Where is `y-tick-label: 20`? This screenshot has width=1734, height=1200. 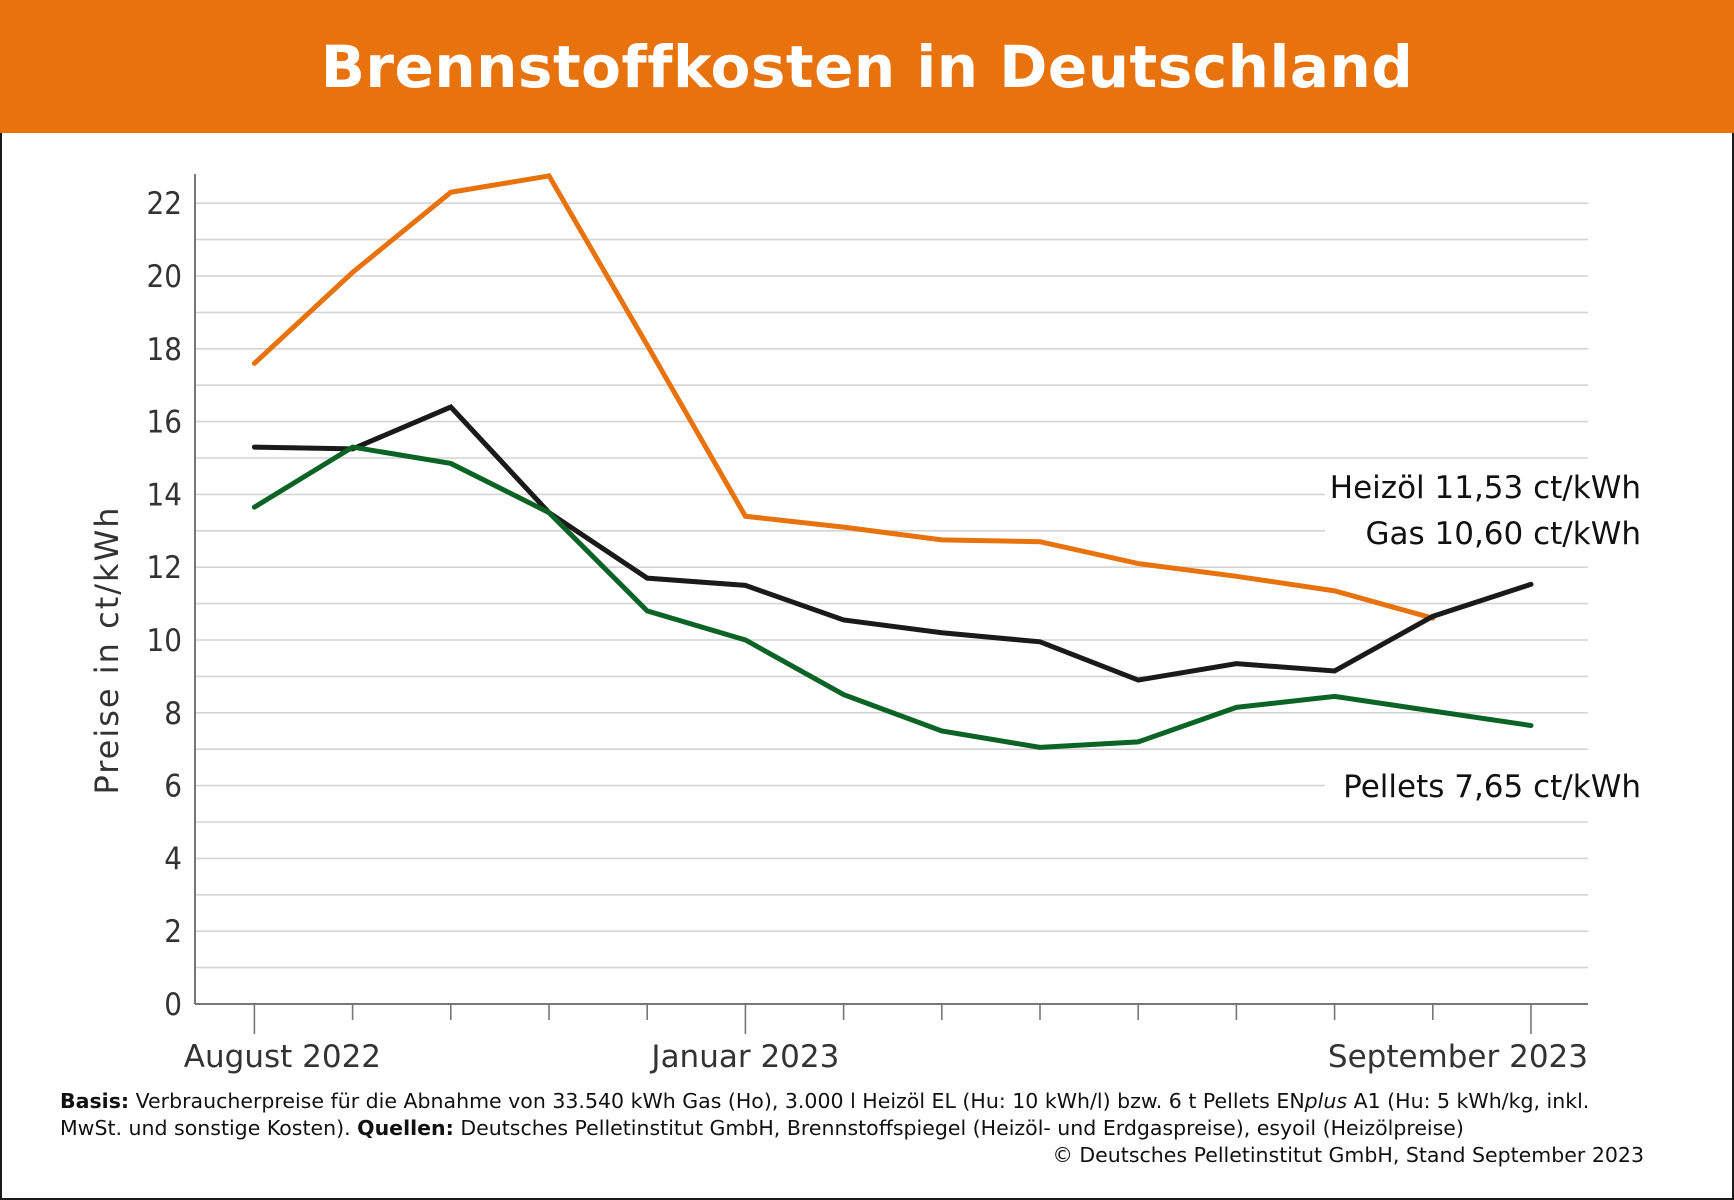
y-tick-label: 20 is located at coordinates (164, 277).